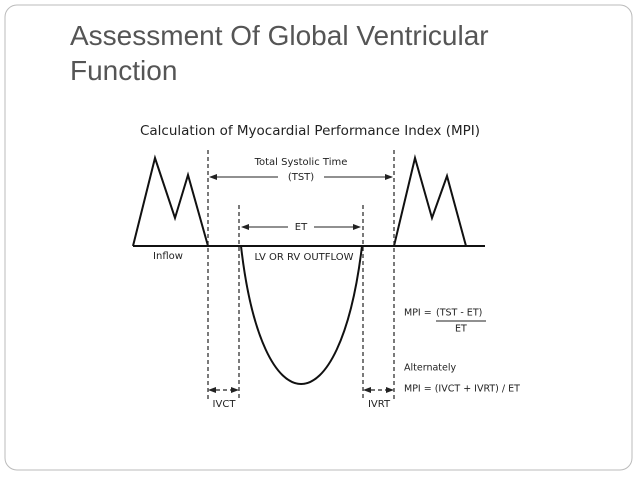 The width and height of the screenshot is (638, 478). Describe the element at coordinates (225, 404) in the screenshot. I see `ivct-label: IVCT` at that location.